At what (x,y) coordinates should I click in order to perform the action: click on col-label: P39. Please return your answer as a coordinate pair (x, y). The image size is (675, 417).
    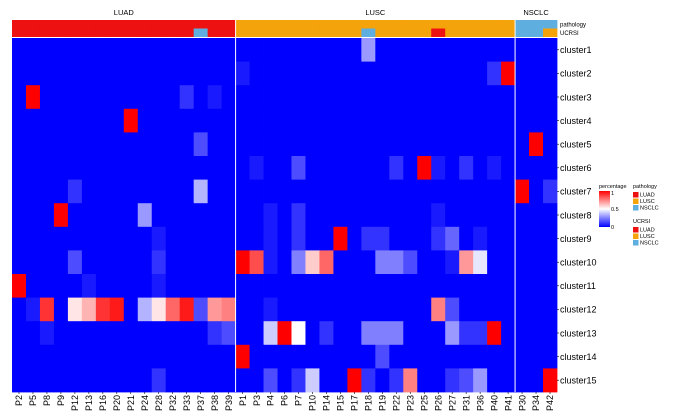
    Looking at the image, I should click on (229, 403).